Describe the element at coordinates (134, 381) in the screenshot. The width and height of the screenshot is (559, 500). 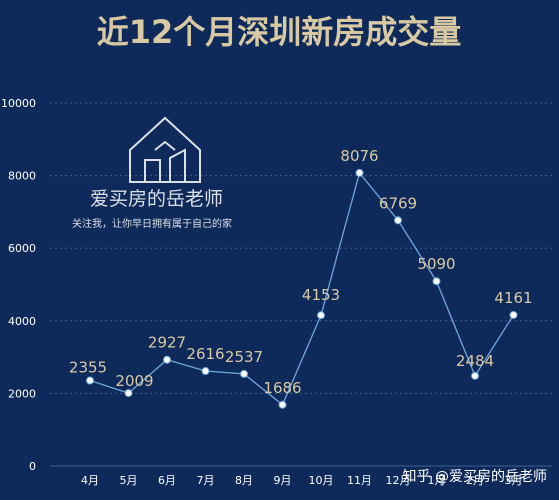
I see `data-label: 2009` at that location.